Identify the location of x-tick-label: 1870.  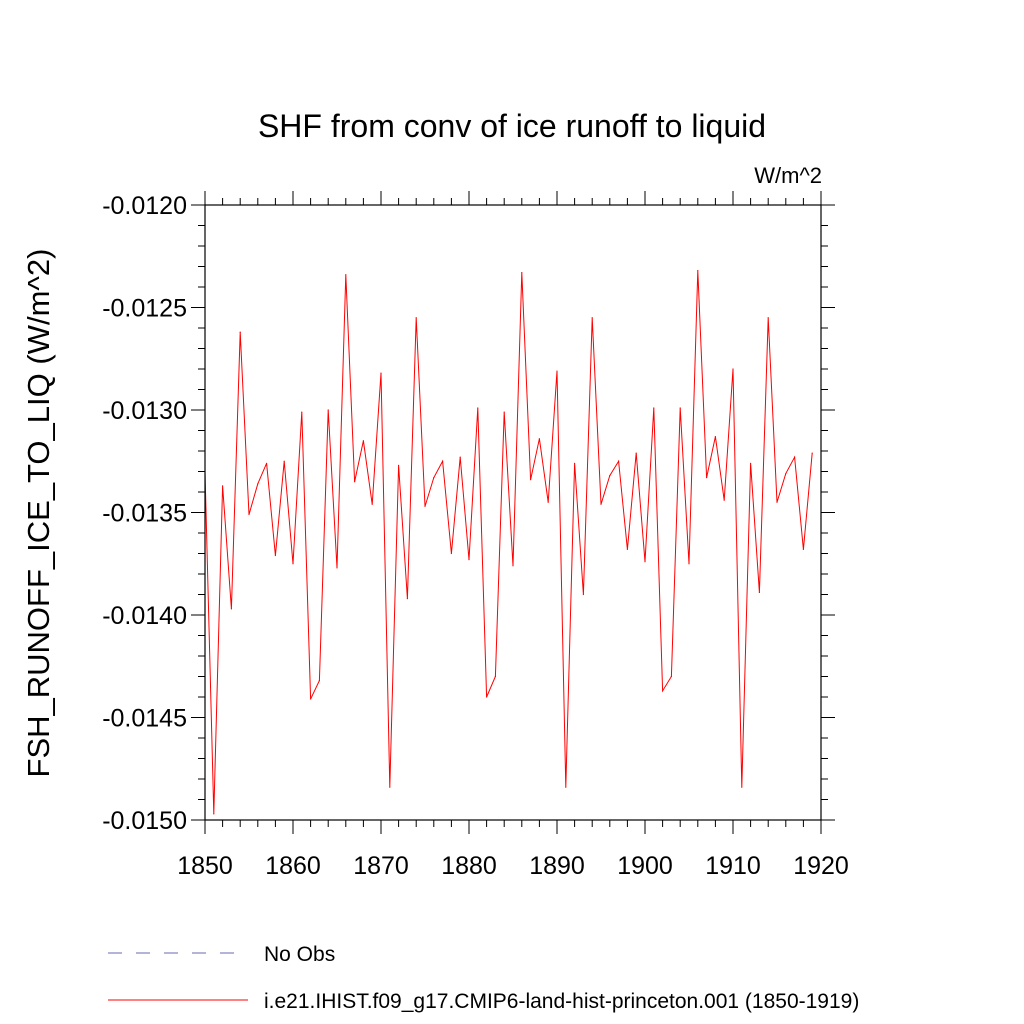
(381, 866).